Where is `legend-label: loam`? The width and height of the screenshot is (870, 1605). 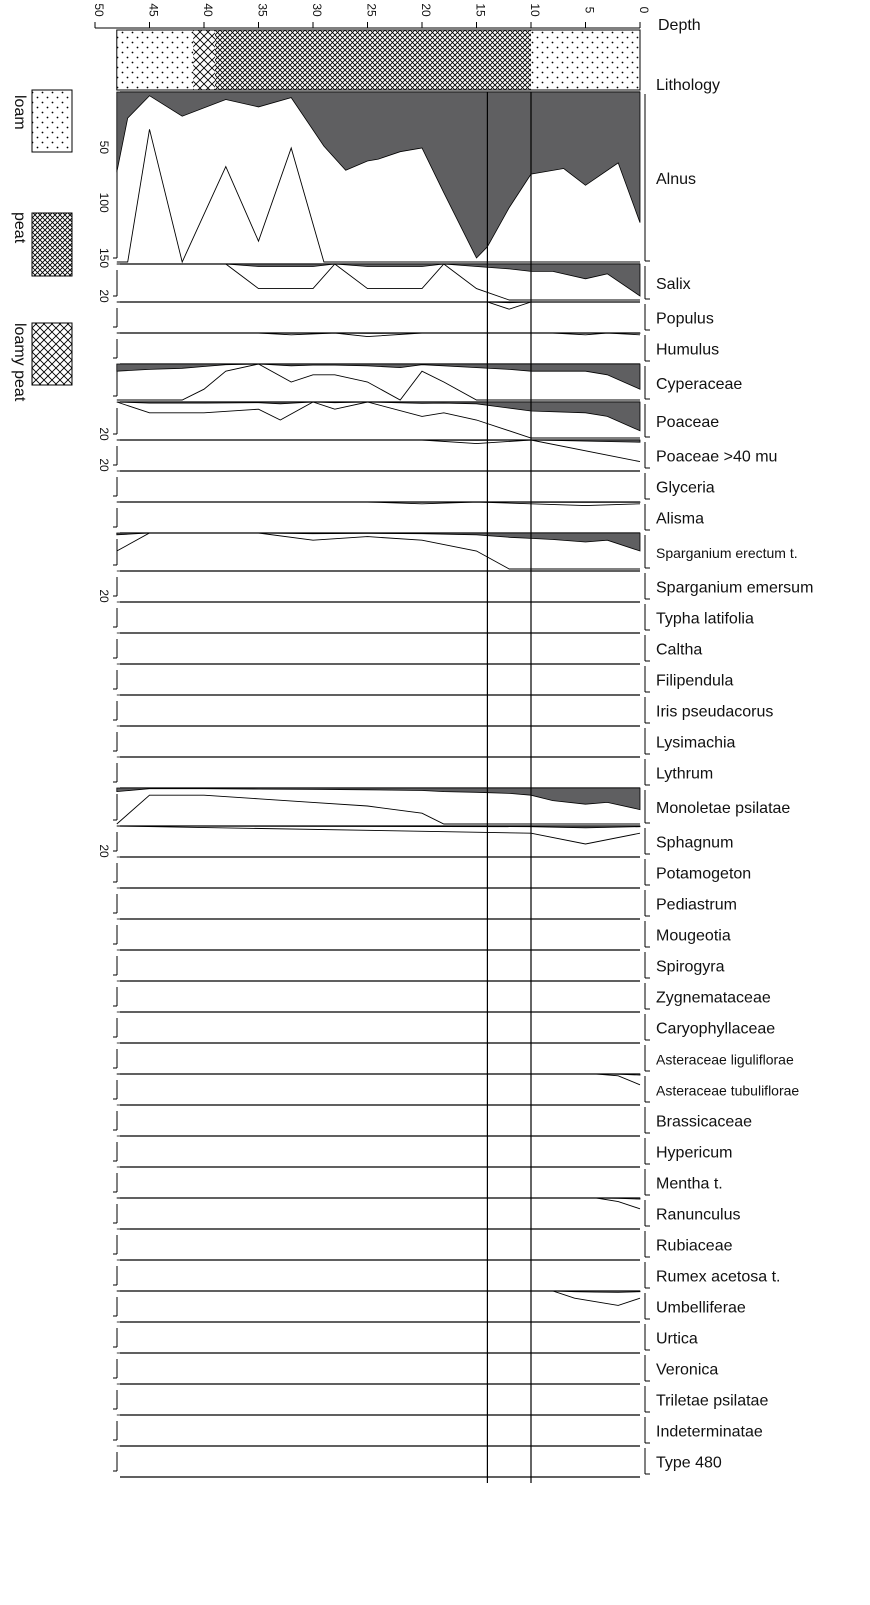 legend-label: loam is located at coordinates (19, 112).